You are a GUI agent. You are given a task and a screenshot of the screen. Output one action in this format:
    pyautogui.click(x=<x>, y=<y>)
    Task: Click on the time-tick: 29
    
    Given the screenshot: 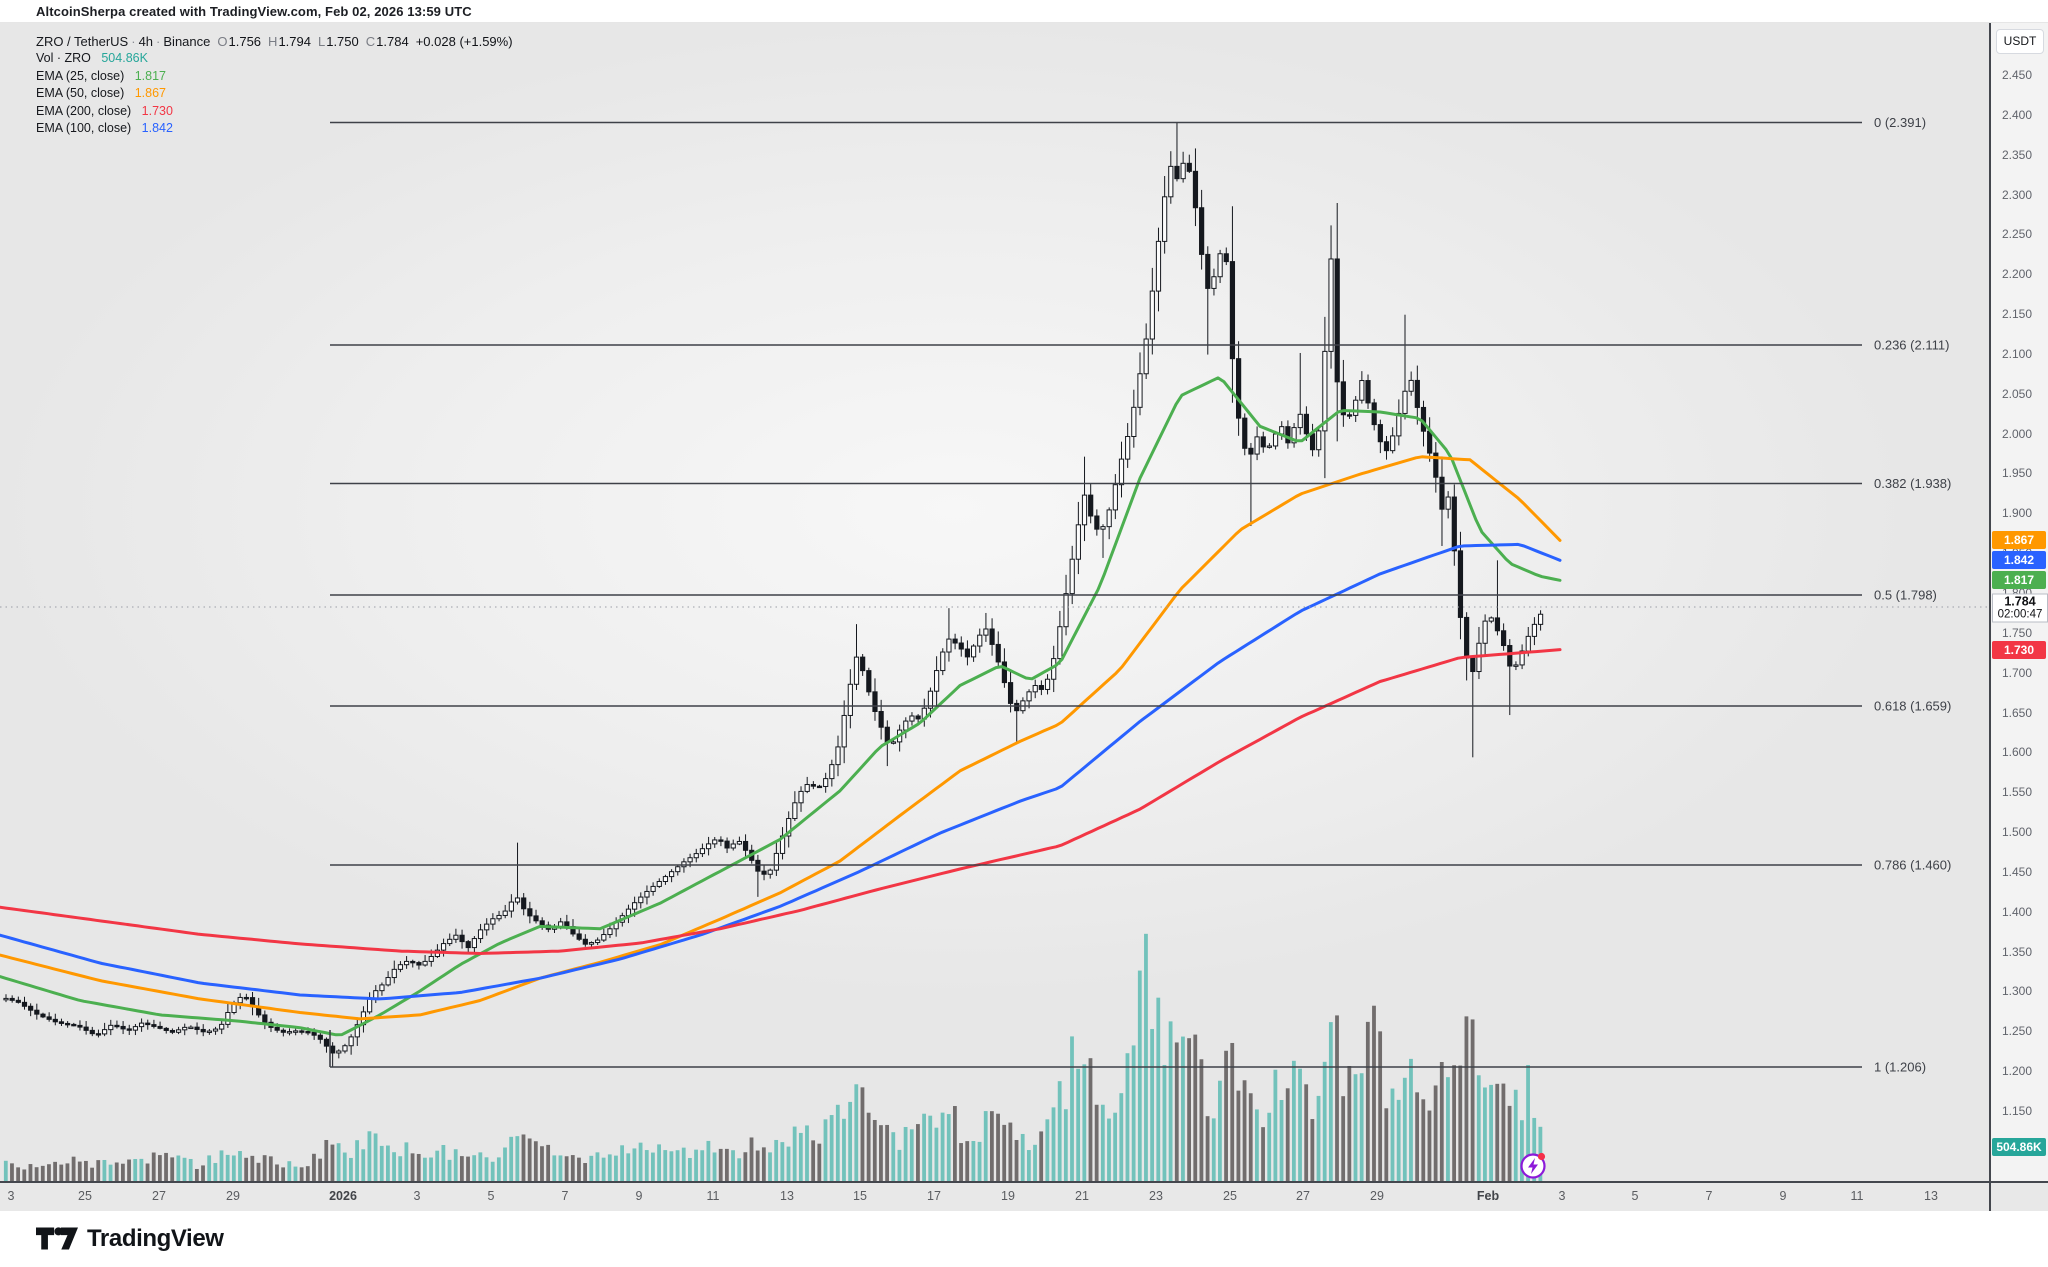 What is the action you would take?
    pyautogui.click(x=1377, y=1196)
    